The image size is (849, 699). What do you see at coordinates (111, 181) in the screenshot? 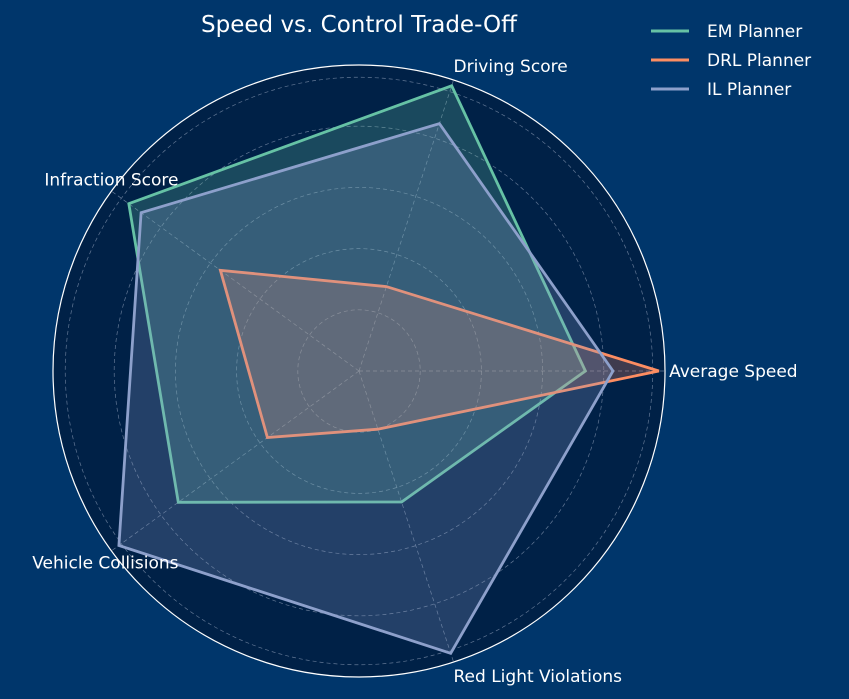
I see `axis-label: Infraction Score` at bounding box center [111, 181].